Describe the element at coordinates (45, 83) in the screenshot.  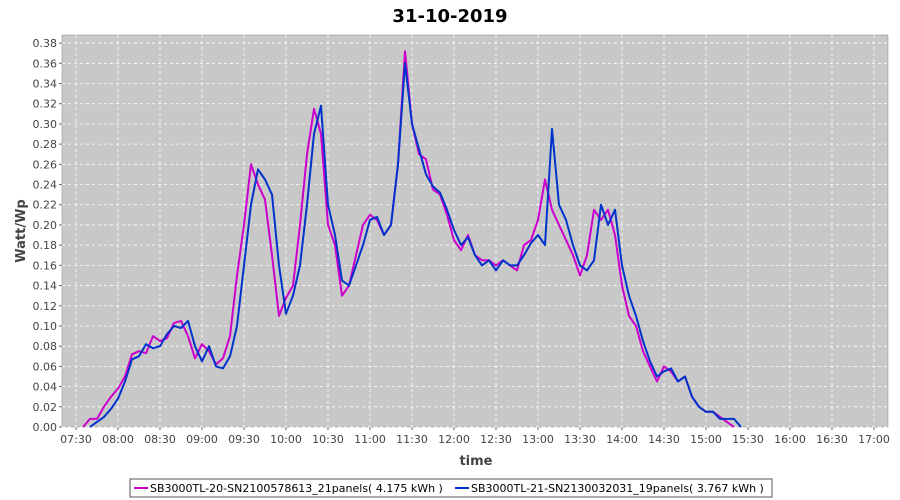
I see `y-tick-label: 0.34` at that location.